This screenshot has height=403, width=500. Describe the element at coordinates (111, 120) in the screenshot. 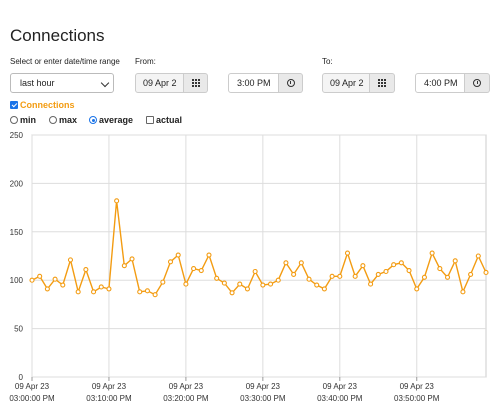

I see `agg-option-average: average` at that location.